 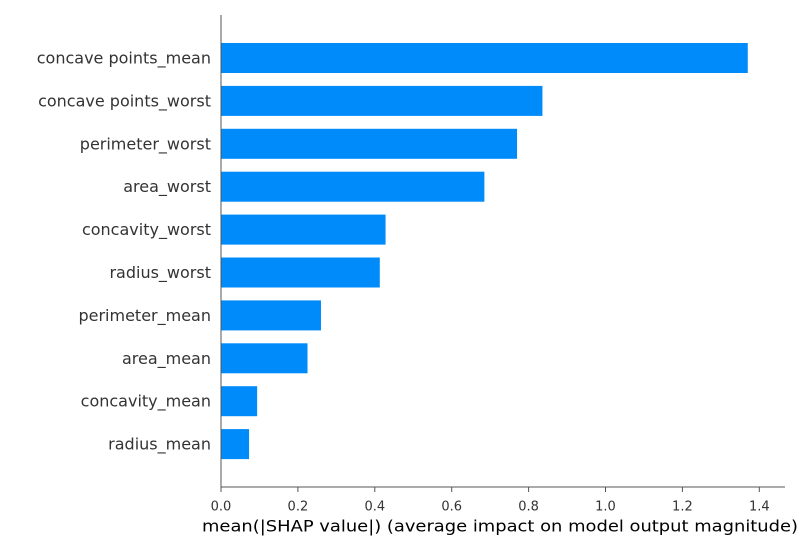 I want to click on bar-concavity-mean, so click(x=239, y=401).